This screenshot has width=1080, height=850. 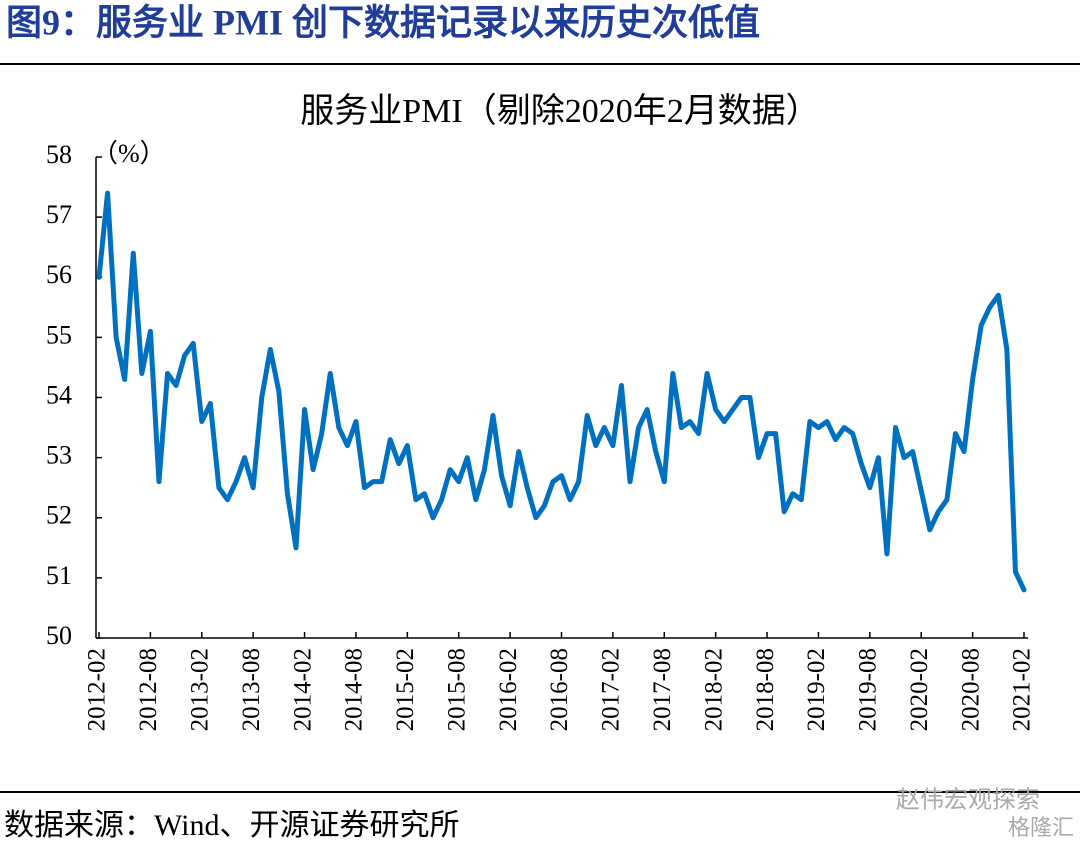 What do you see at coordinates (970, 689) in the screenshot?
I see `x-tick-label: 2020-08` at bounding box center [970, 689].